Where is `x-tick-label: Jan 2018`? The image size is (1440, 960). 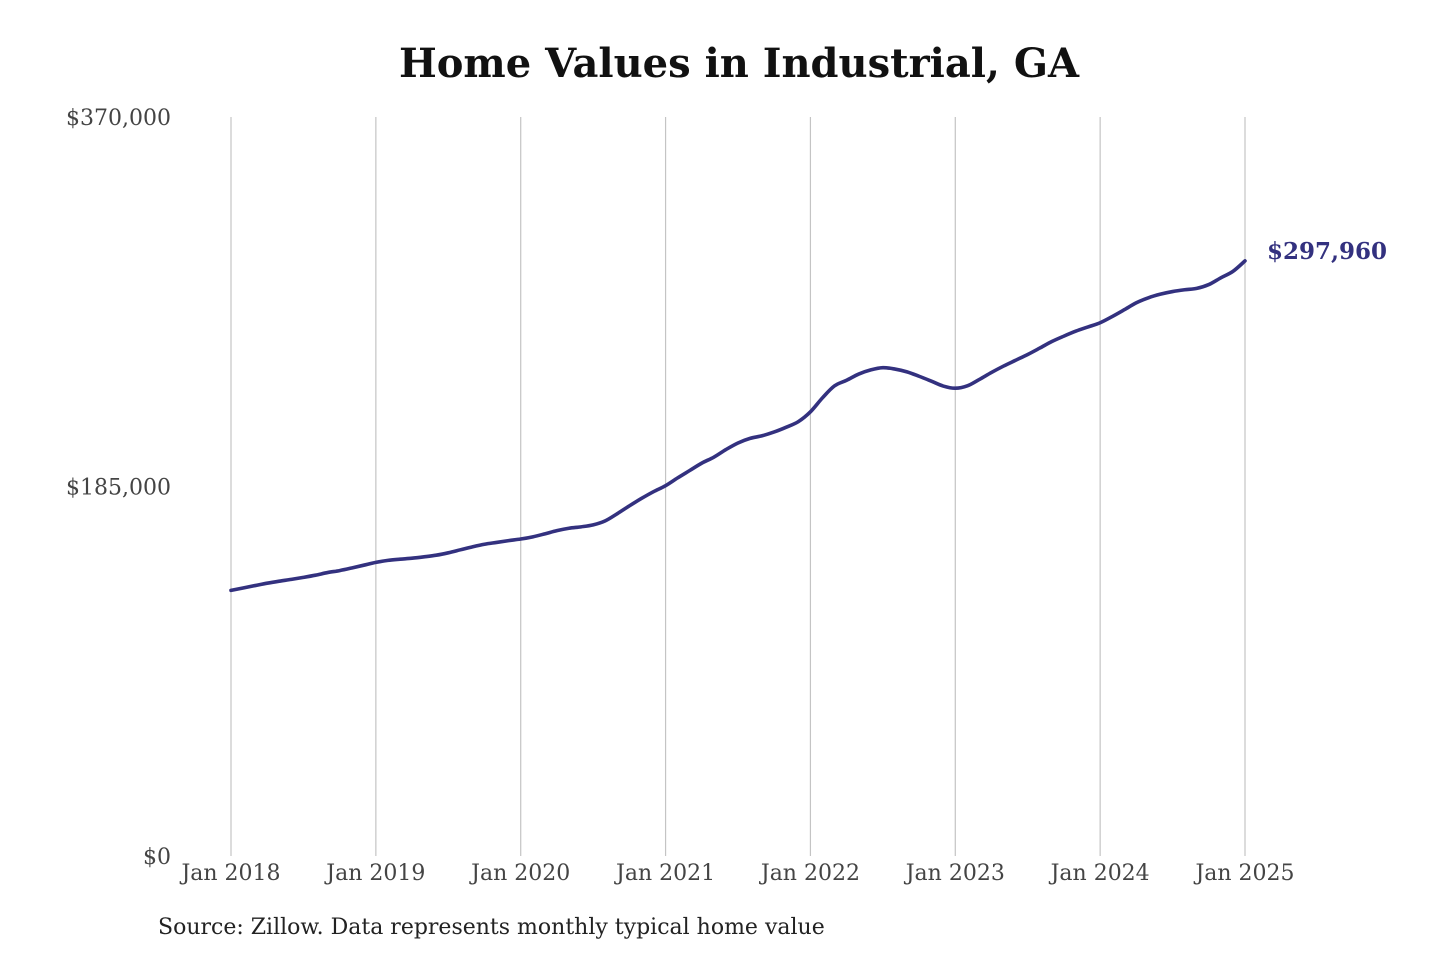
x-tick-label: Jan 2018 is located at coordinates (229, 873).